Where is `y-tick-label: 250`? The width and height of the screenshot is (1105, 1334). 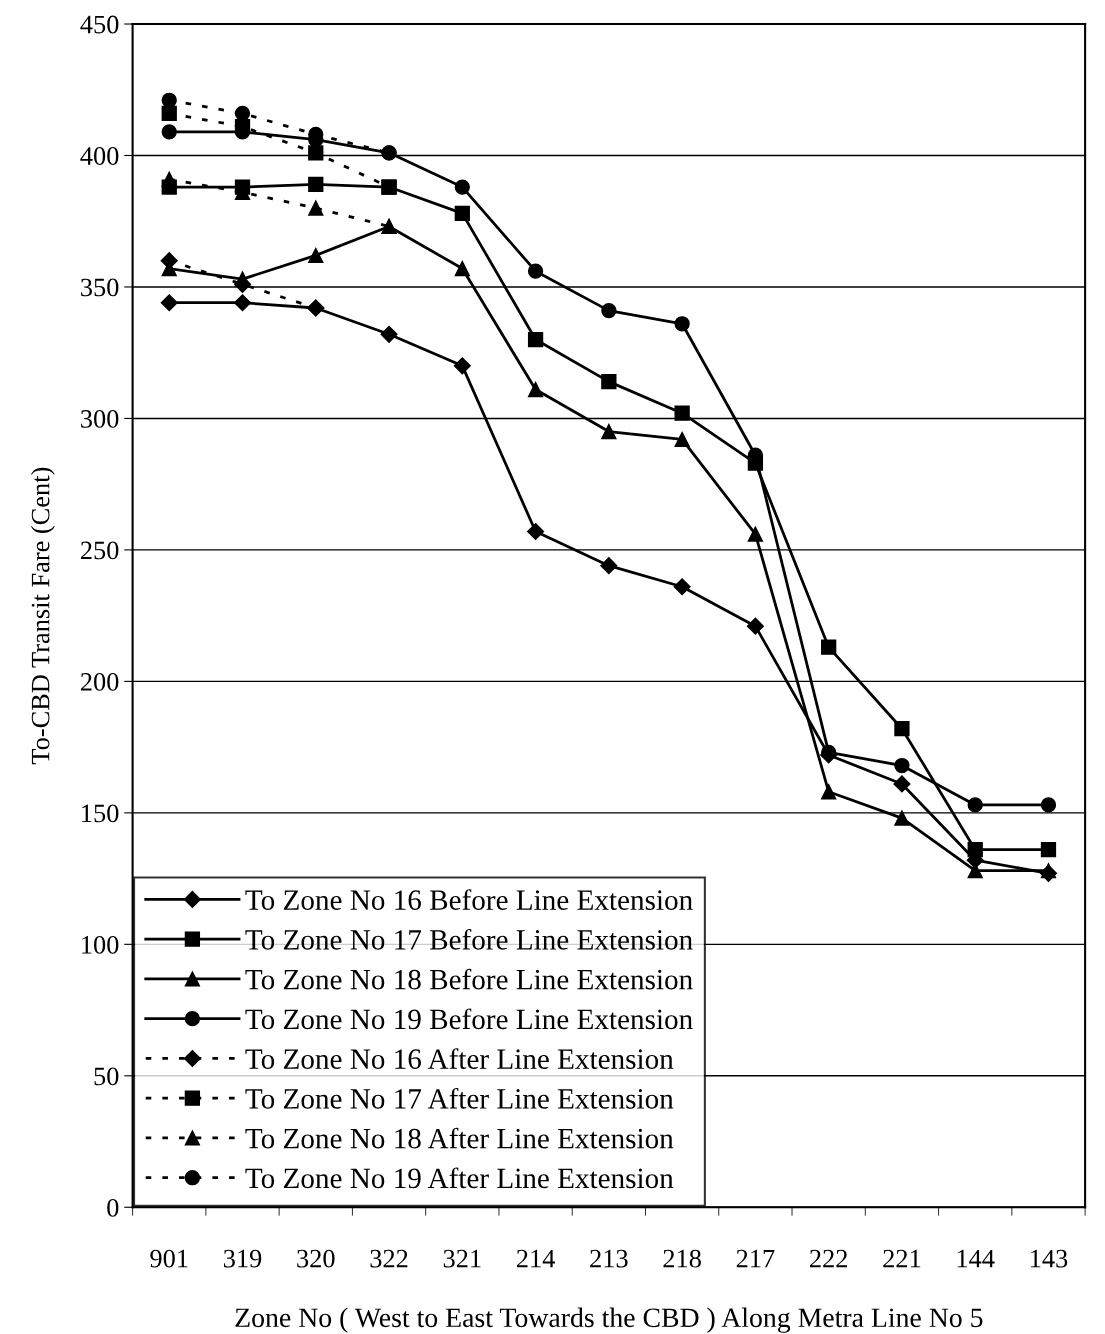 y-tick-label: 250 is located at coordinates (99, 550).